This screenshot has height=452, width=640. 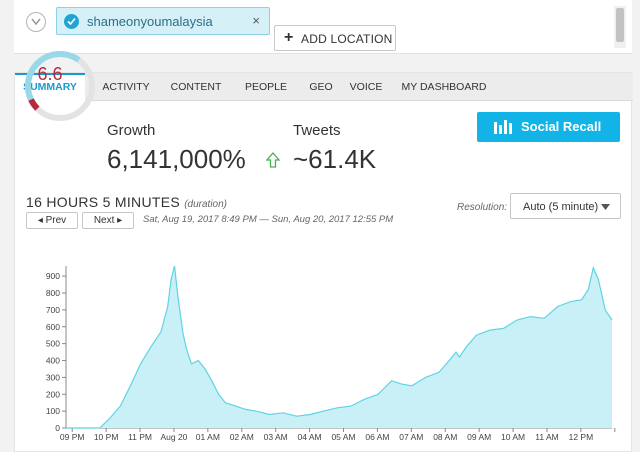 What do you see at coordinates (196, 87) in the screenshot?
I see `tab-content: CONTENT` at bounding box center [196, 87].